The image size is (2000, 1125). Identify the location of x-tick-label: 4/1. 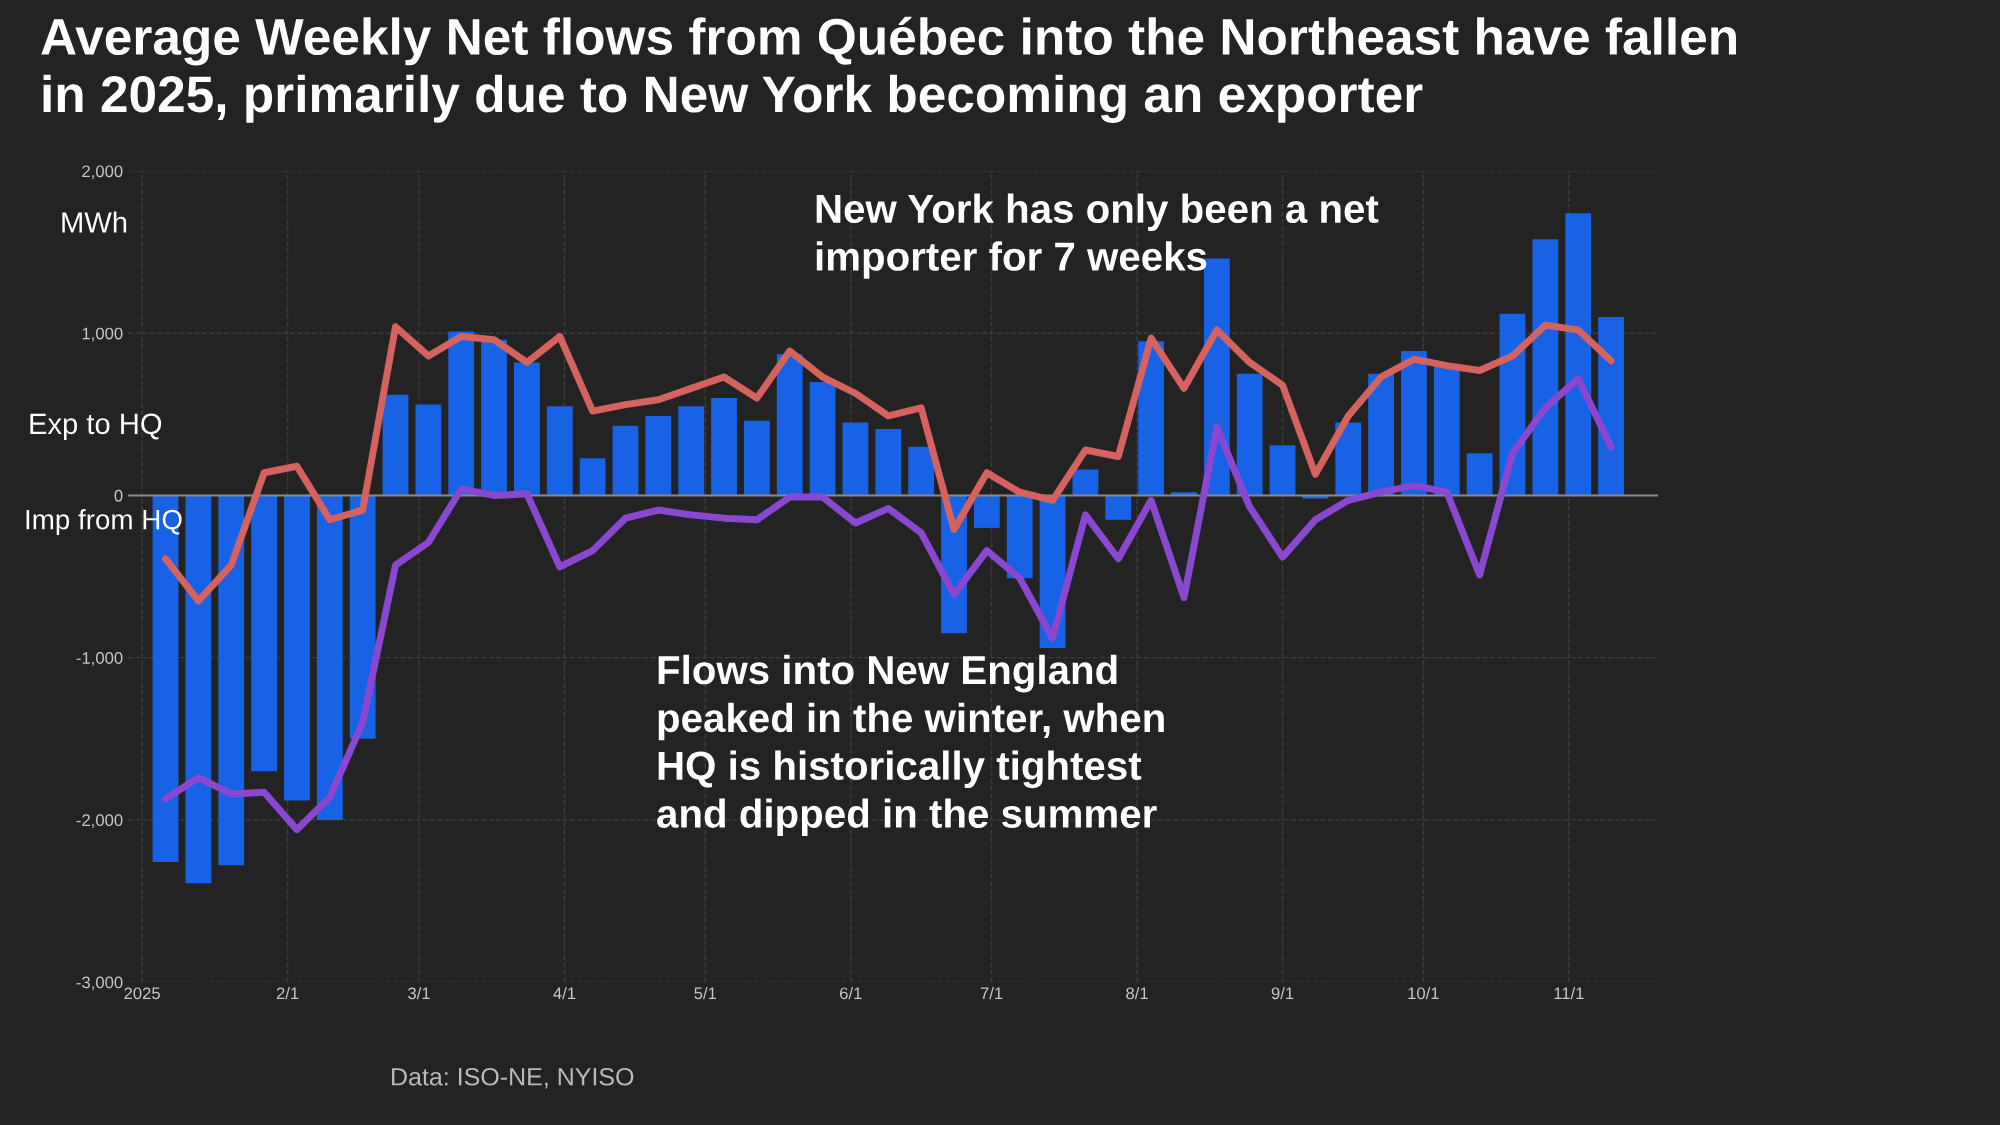
(564, 993).